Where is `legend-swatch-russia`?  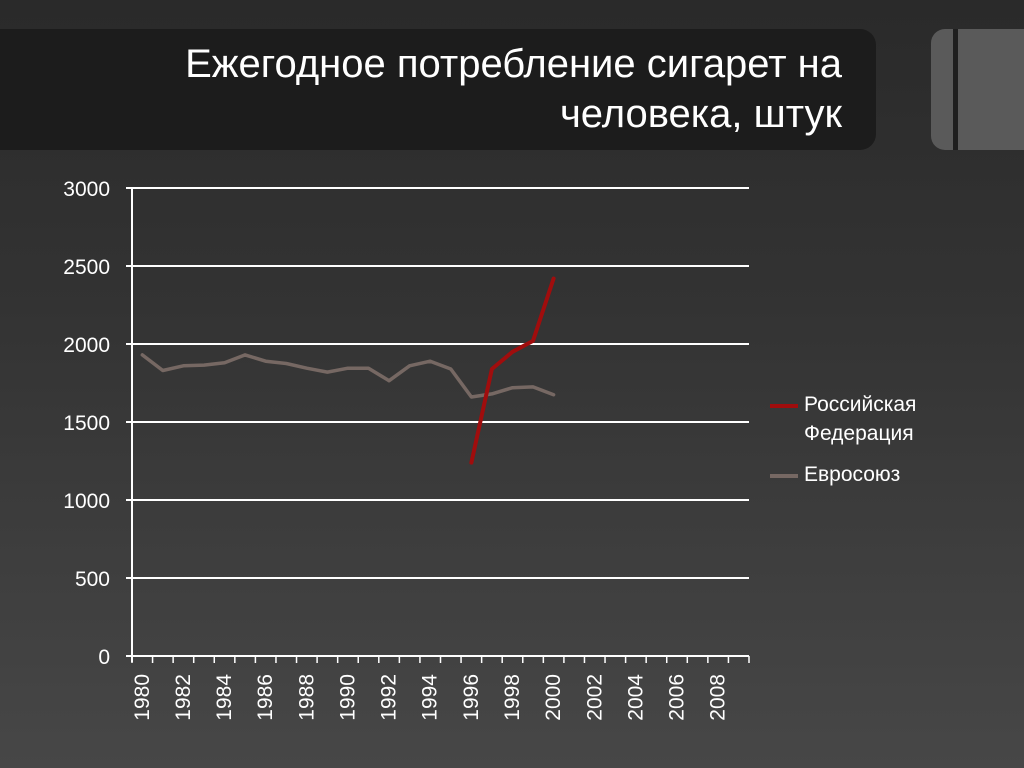
legend-swatch-russia is located at coordinates (784, 406).